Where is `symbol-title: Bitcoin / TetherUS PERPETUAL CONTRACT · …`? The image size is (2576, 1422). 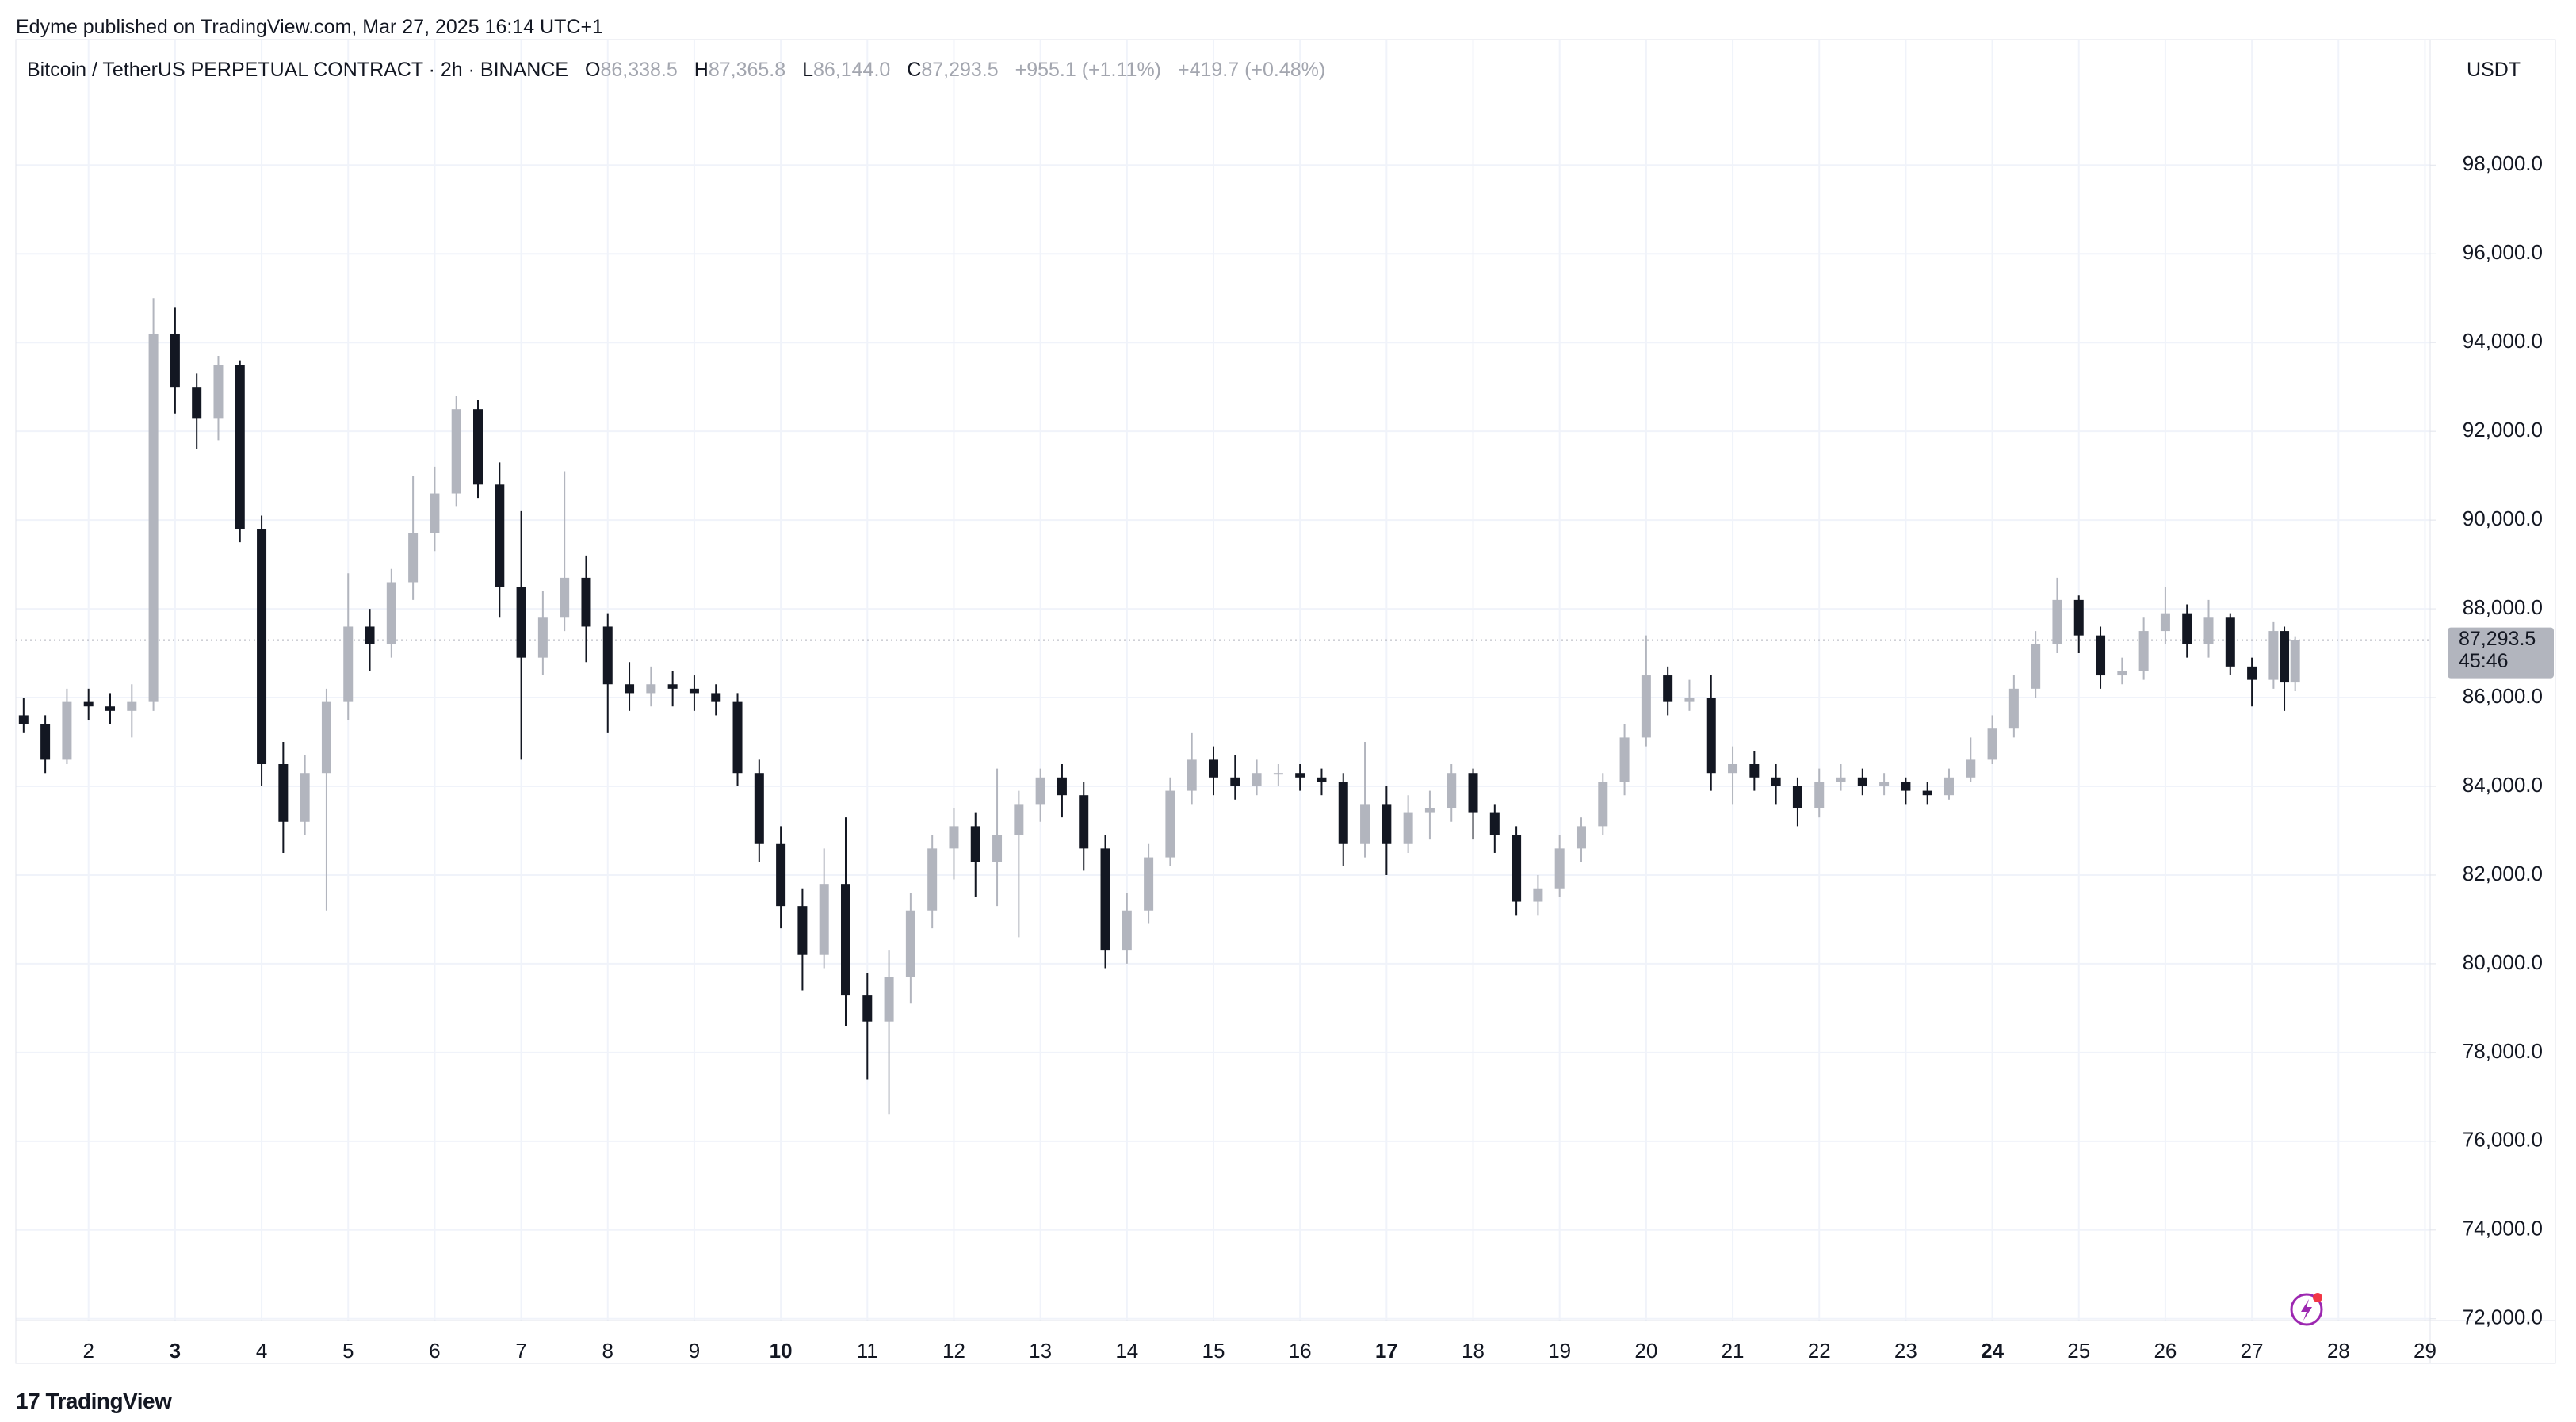
symbol-title: Bitcoin / TetherUS PERPETUAL CONTRACT · … is located at coordinates (298, 70).